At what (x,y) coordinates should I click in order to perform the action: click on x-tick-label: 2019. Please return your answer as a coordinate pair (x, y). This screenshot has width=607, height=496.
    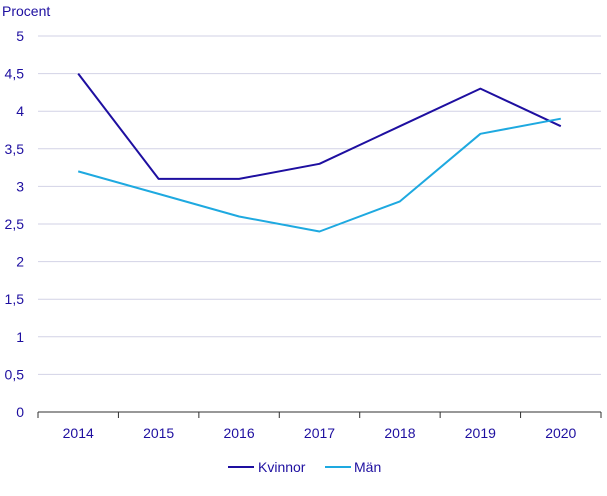
    Looking at the image, I should click on (480, 433).